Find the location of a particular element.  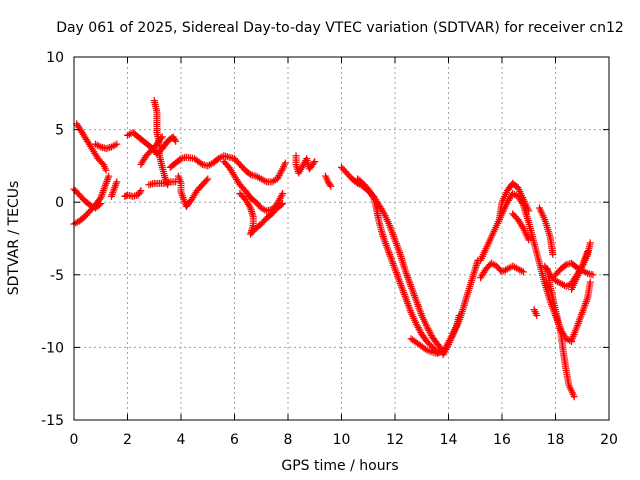

series-track-z is located at coordinates (535, 312).